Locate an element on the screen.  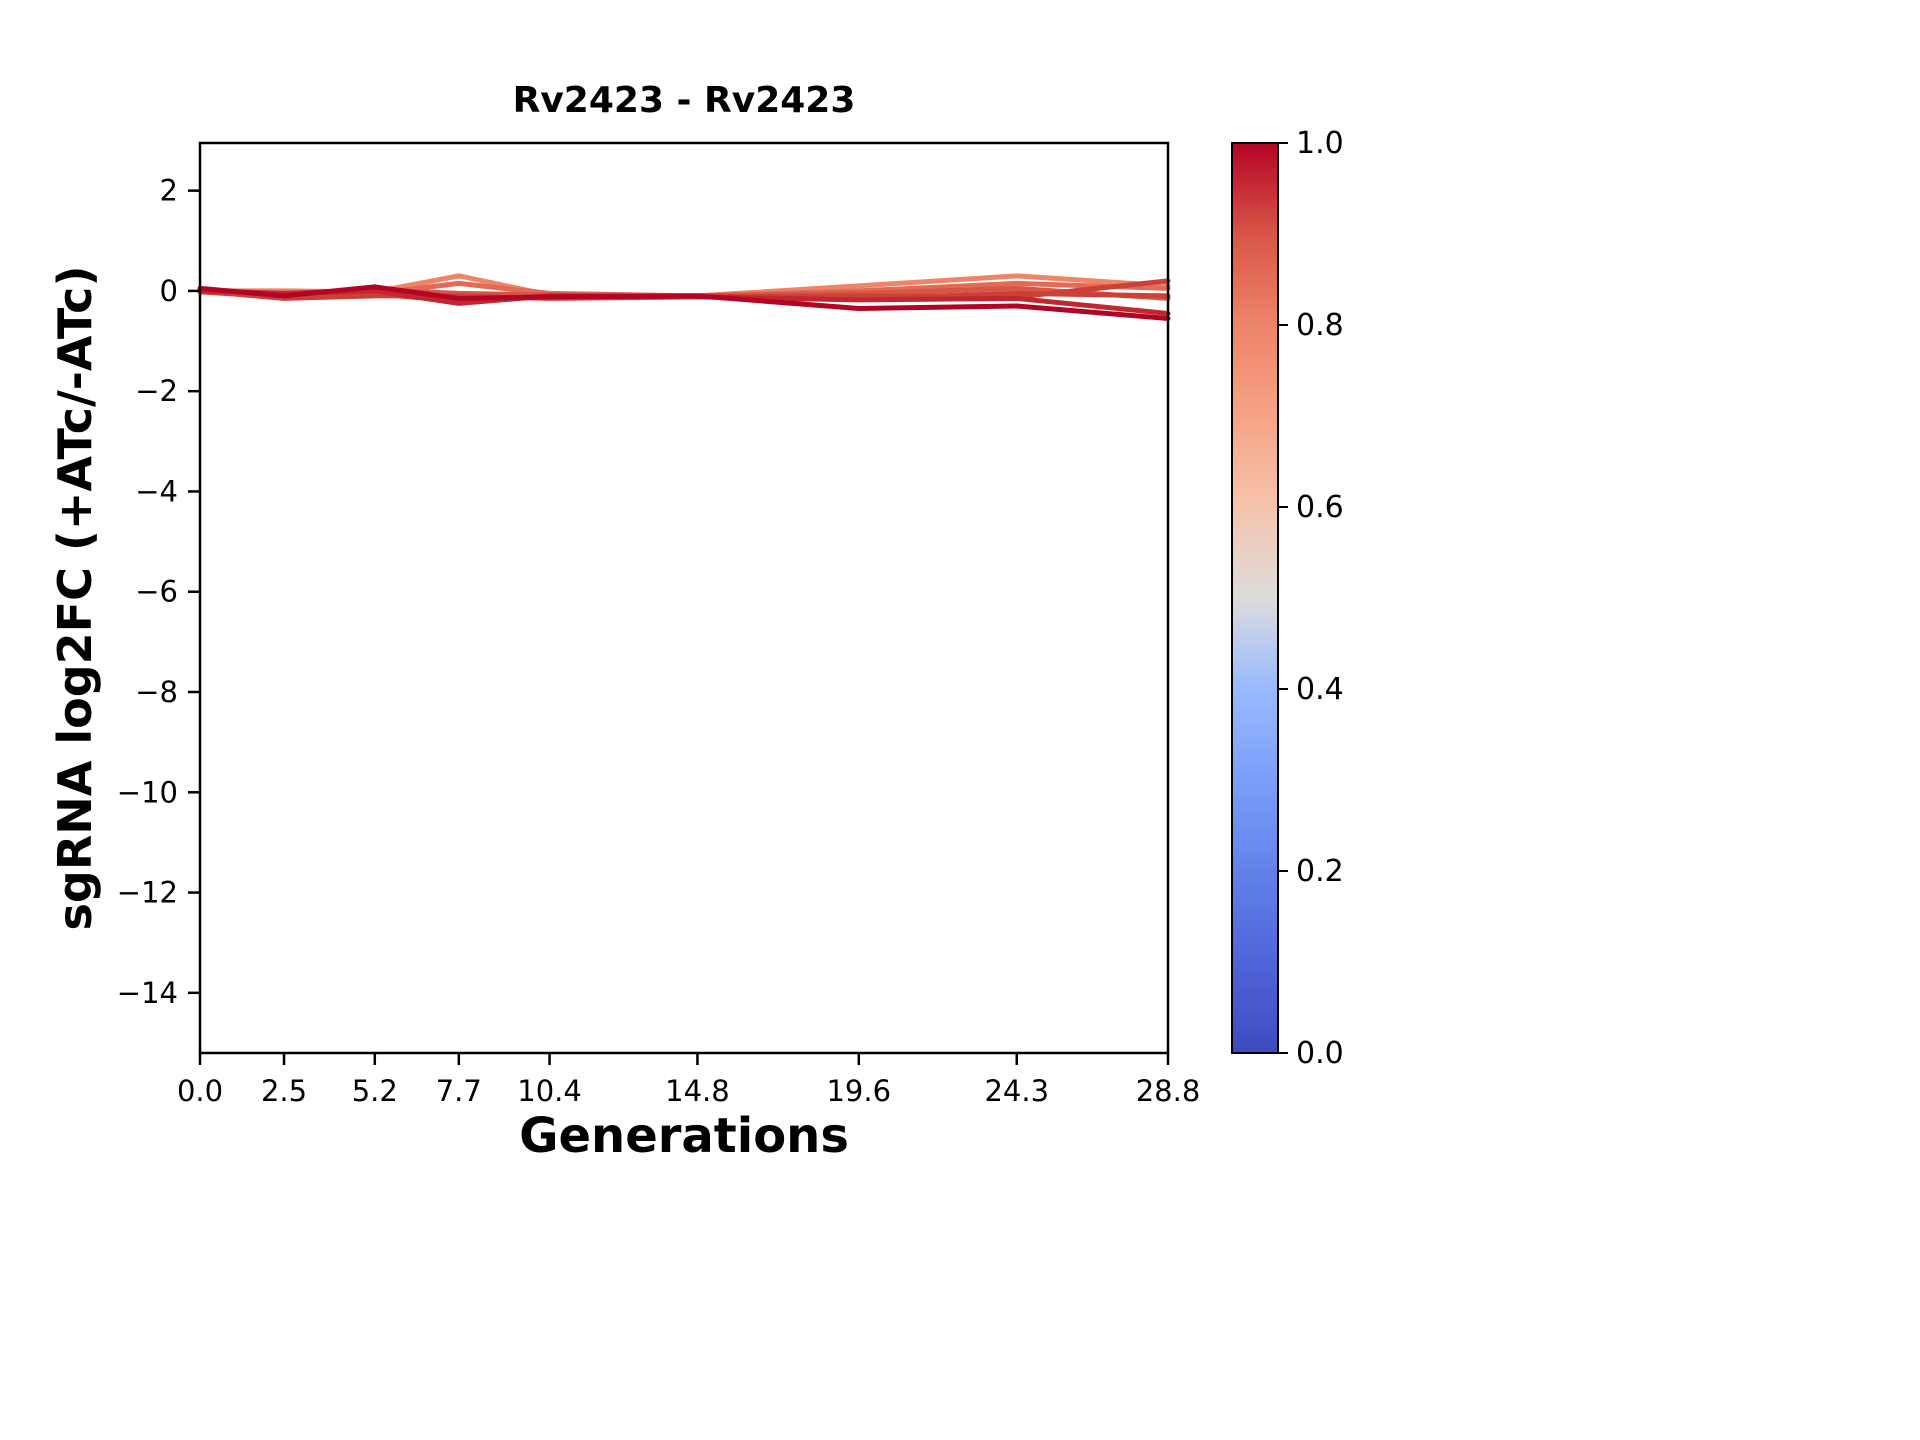
y-tick-label: −12 is located at coordinates (147, 893).